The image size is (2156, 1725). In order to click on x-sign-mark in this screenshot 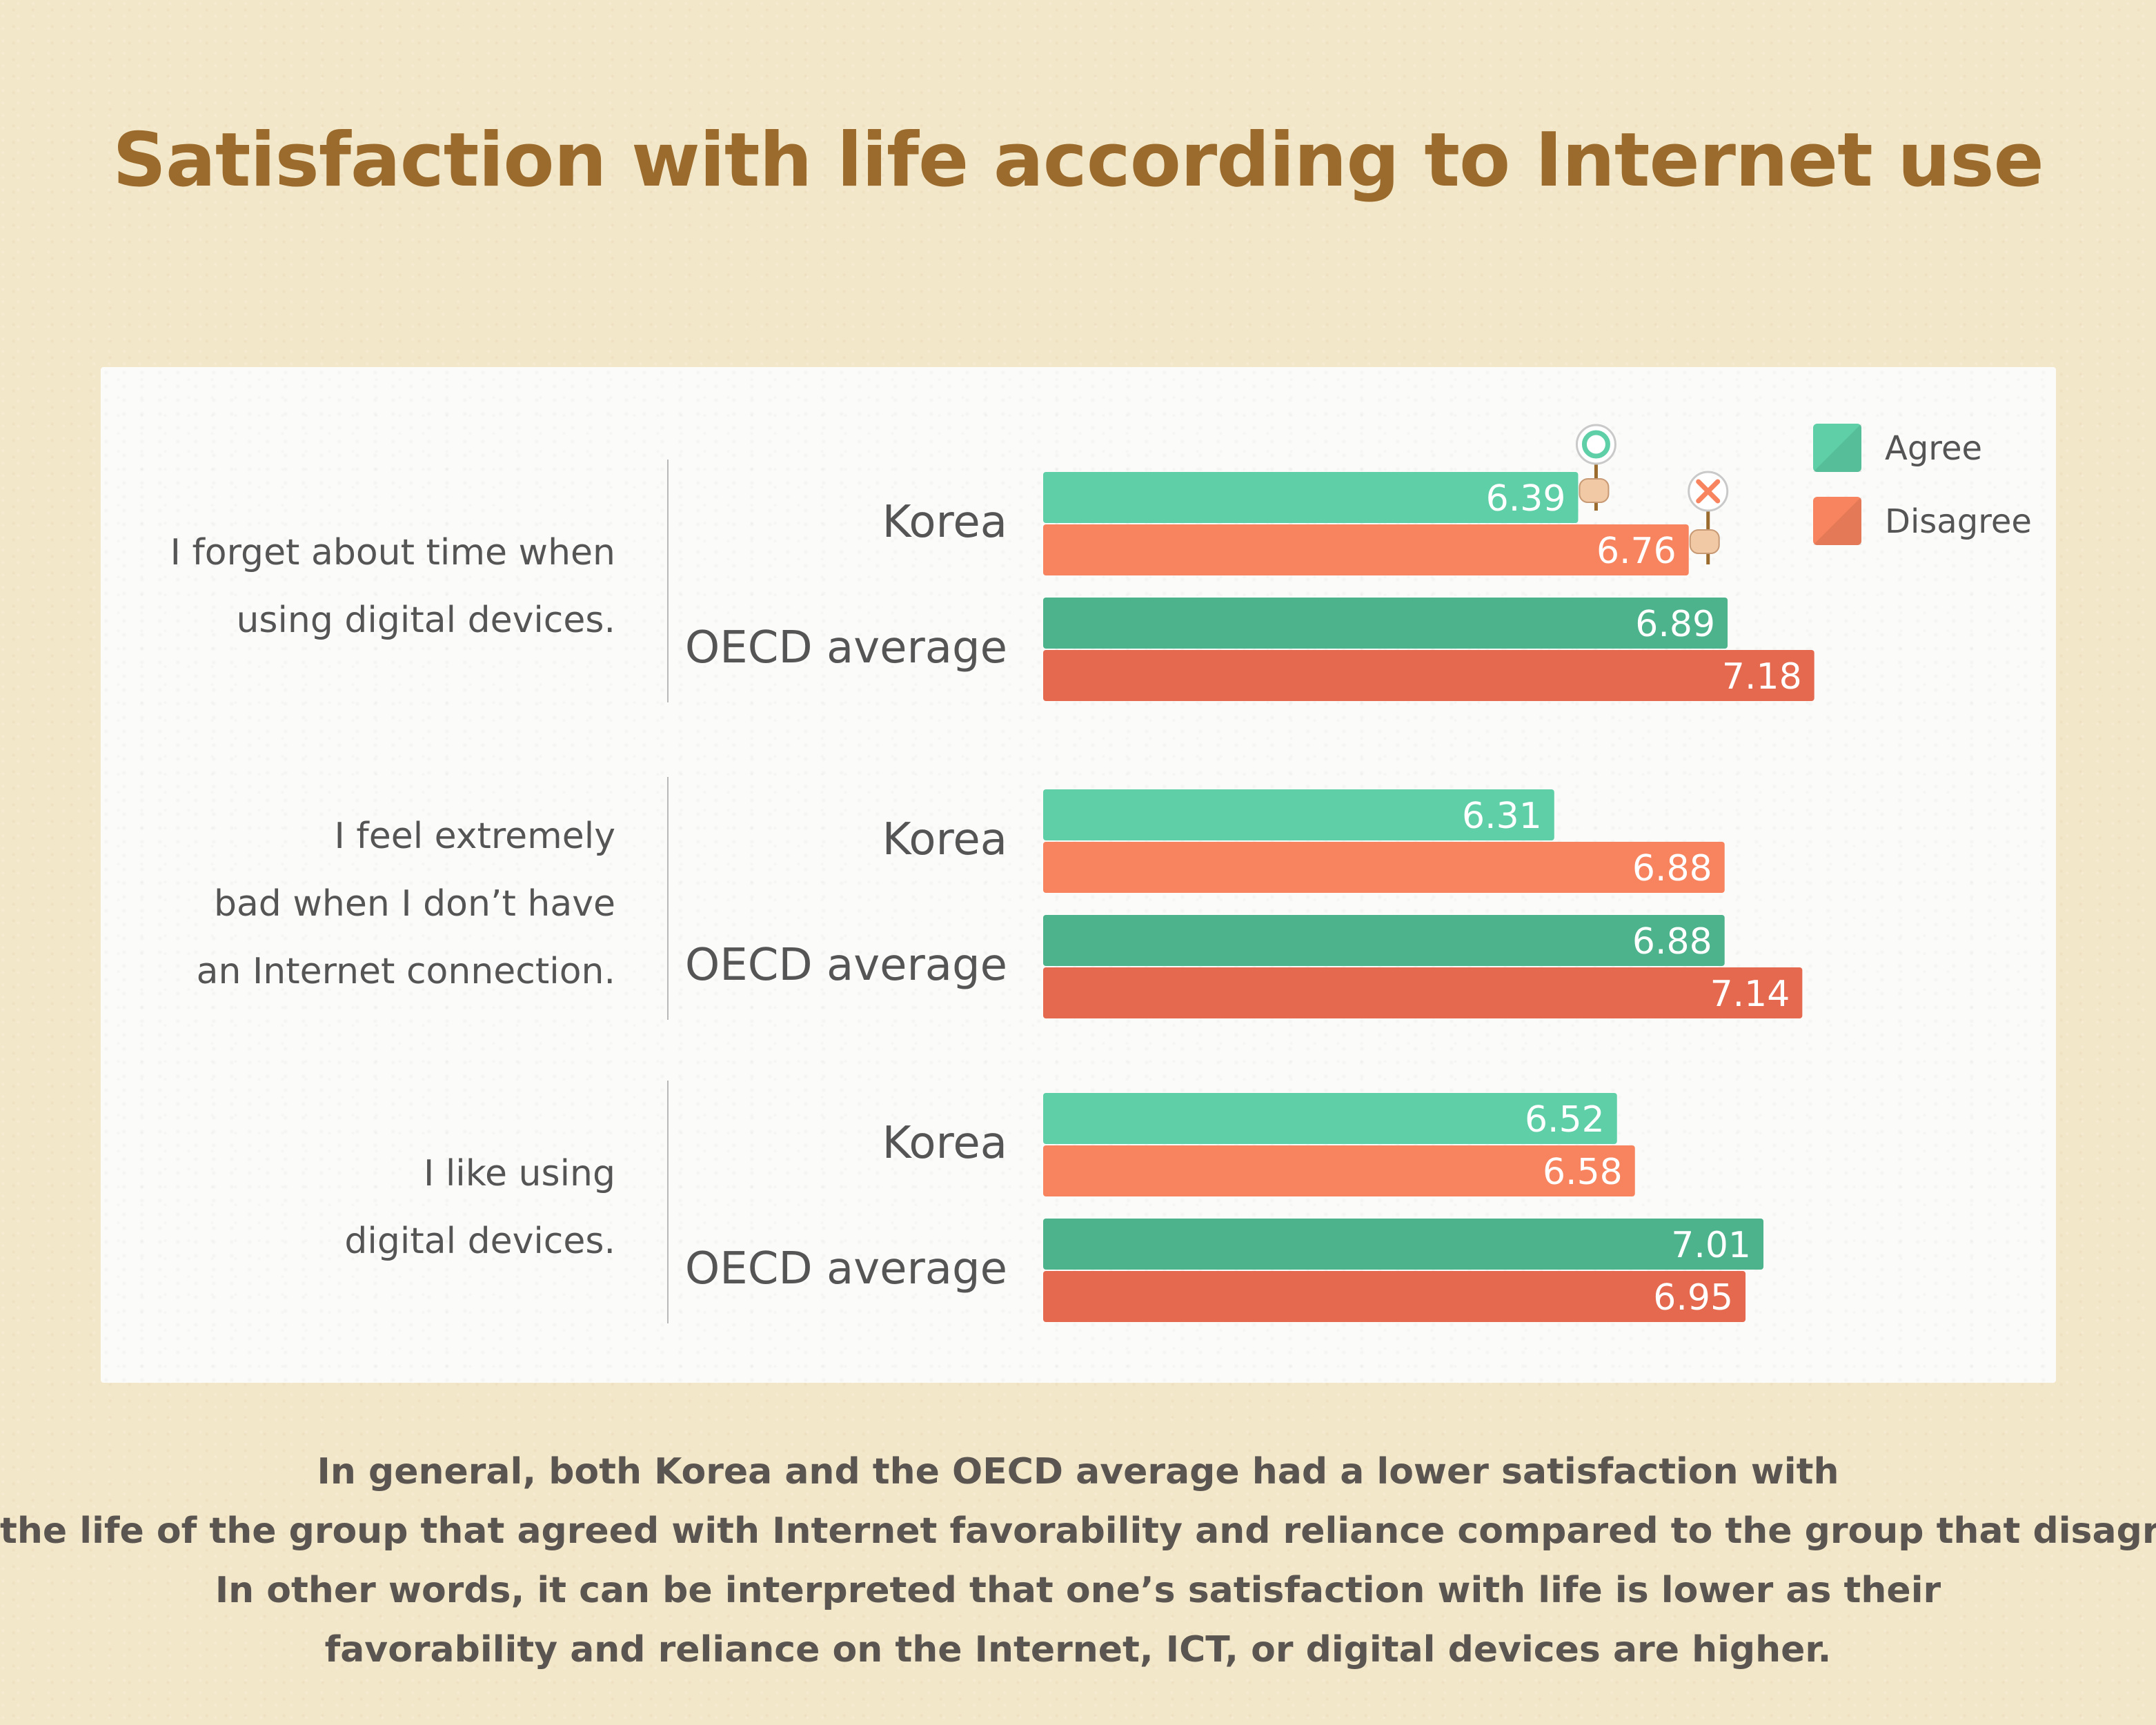, I will do `click(1709, 491)`.